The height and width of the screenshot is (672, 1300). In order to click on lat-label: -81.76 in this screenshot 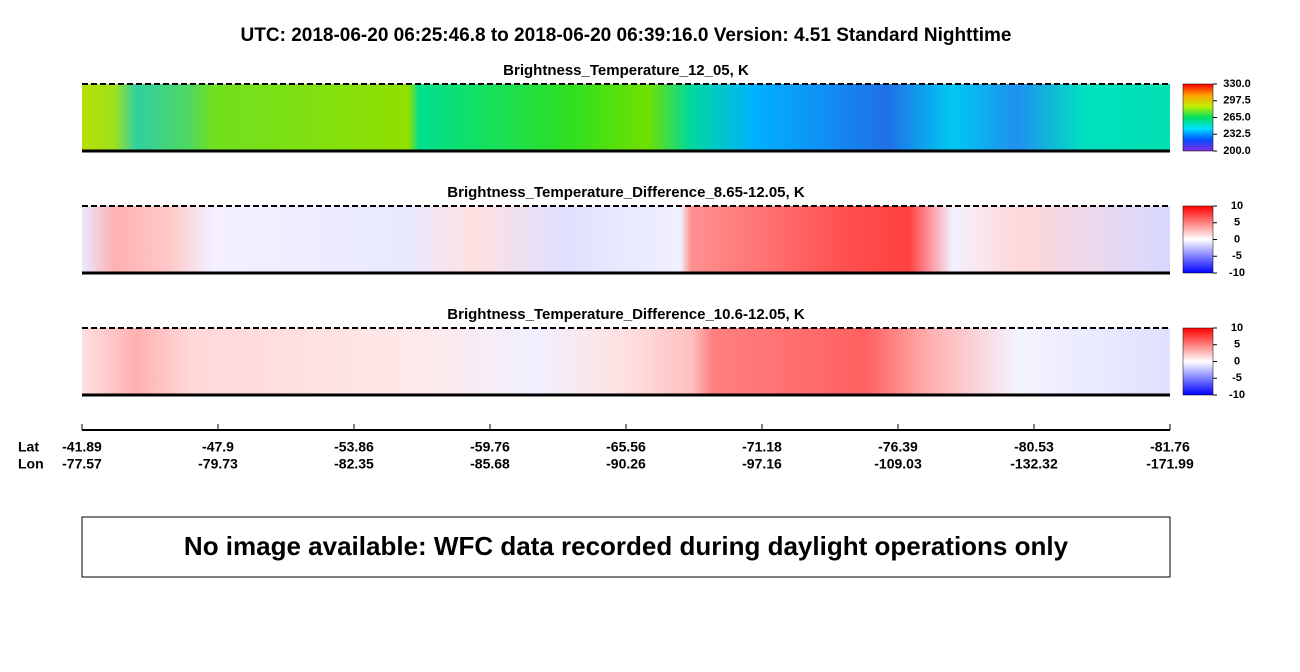, I will do `click(1170, 447)`.